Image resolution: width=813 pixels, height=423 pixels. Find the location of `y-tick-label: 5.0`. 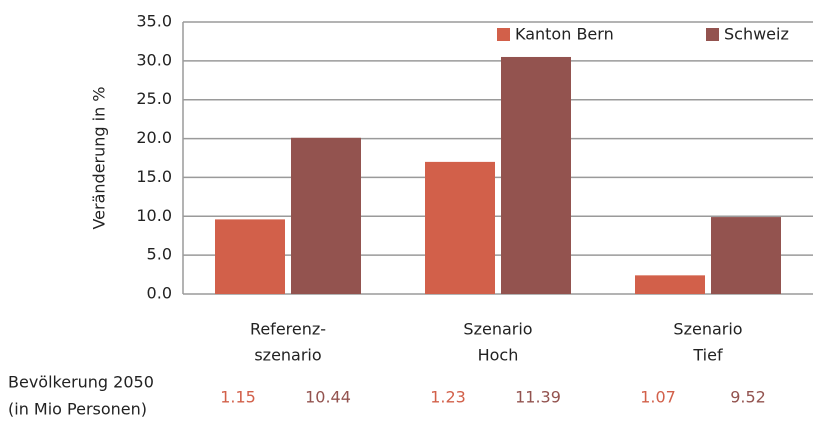

y-tick-label: 5.0 is located at coordinates (159, 254).